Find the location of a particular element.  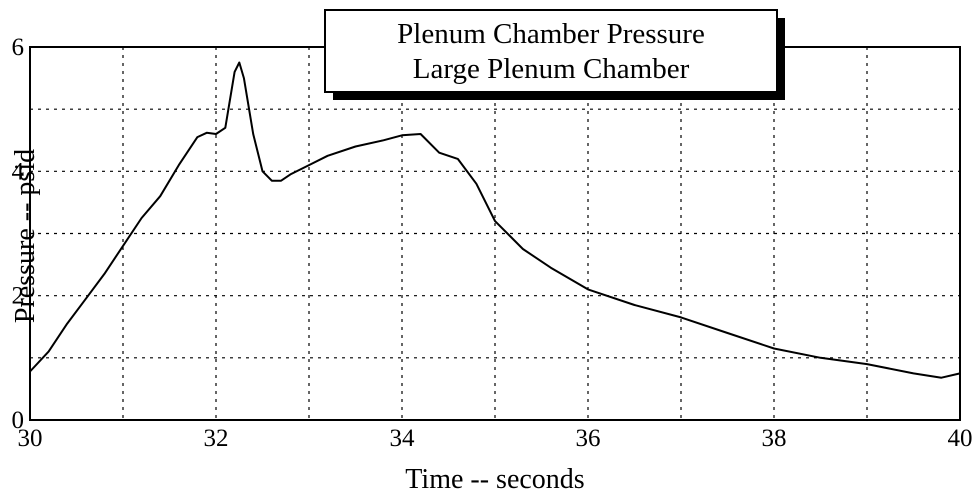

chart-title: Plenum Chamber Pressure is located at coordinates (551, 34).